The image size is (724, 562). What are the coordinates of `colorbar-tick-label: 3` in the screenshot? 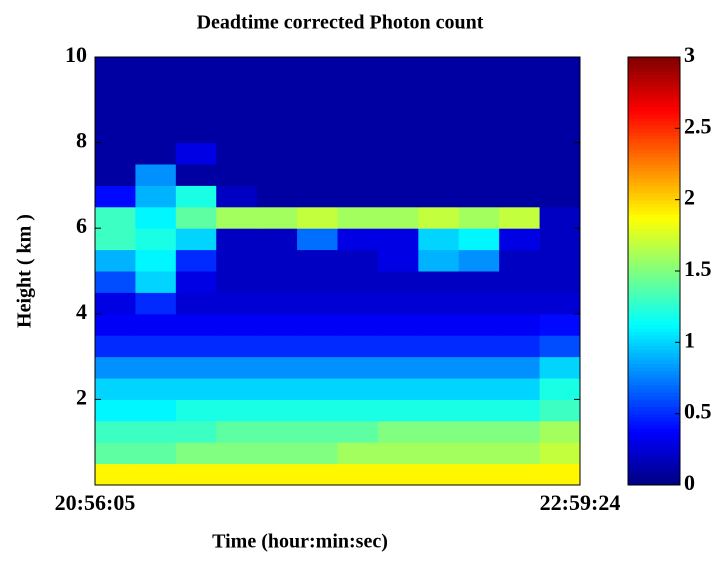 It's located at (689, 54).